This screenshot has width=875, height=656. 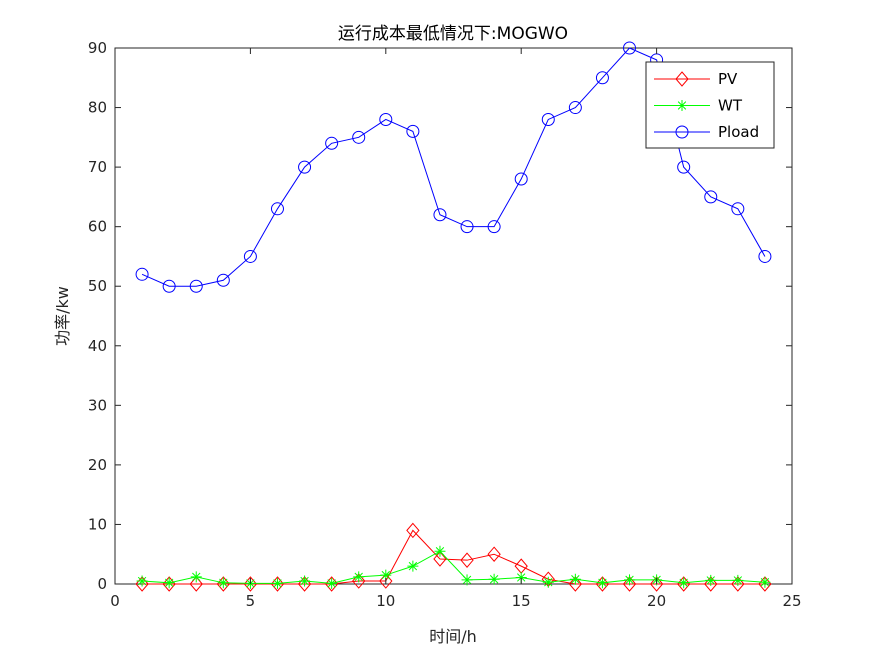 What do you see at coordinates (738, 132) in the screenshot?
I see `legend-label-pload: Pload` at bounding box center [738, 132].